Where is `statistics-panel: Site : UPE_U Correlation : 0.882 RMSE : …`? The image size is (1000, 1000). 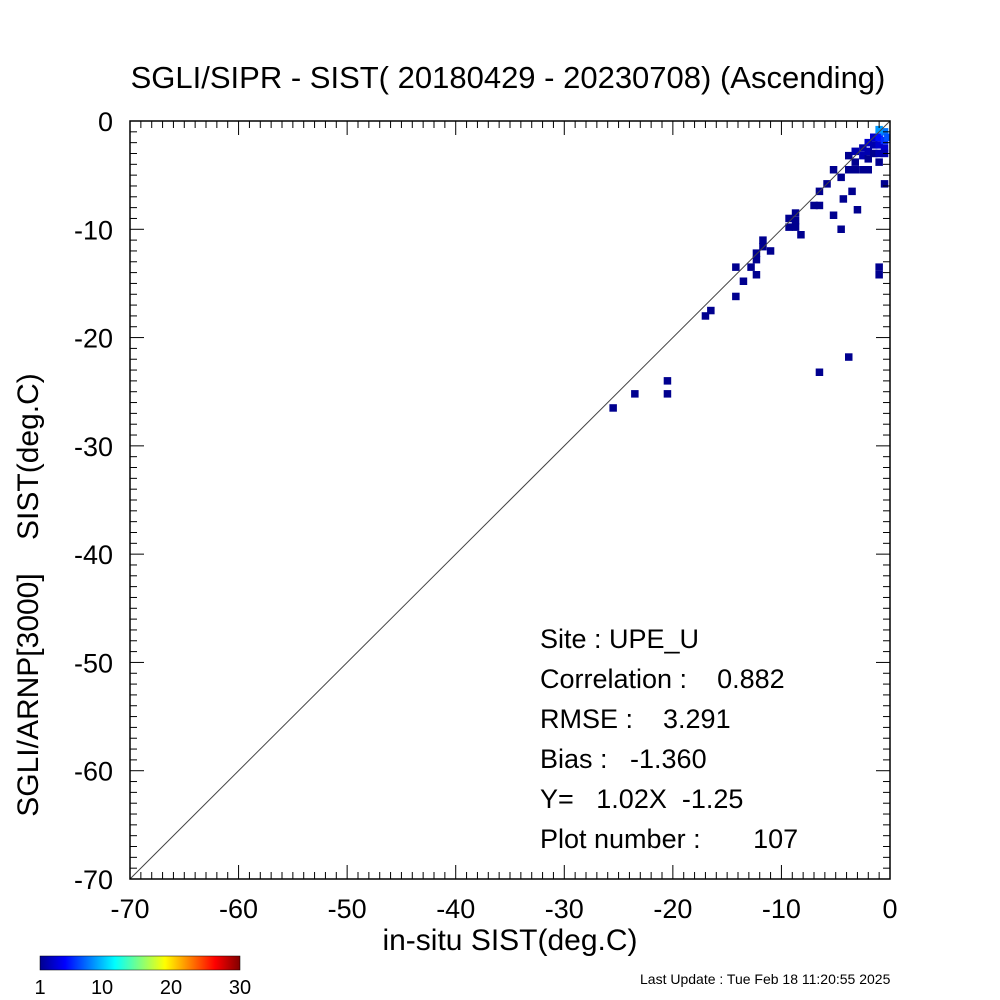 statistics-panel: Site : UPE_U Correlation : 0.882 RMSE : … is located at coordinates (669, 739).